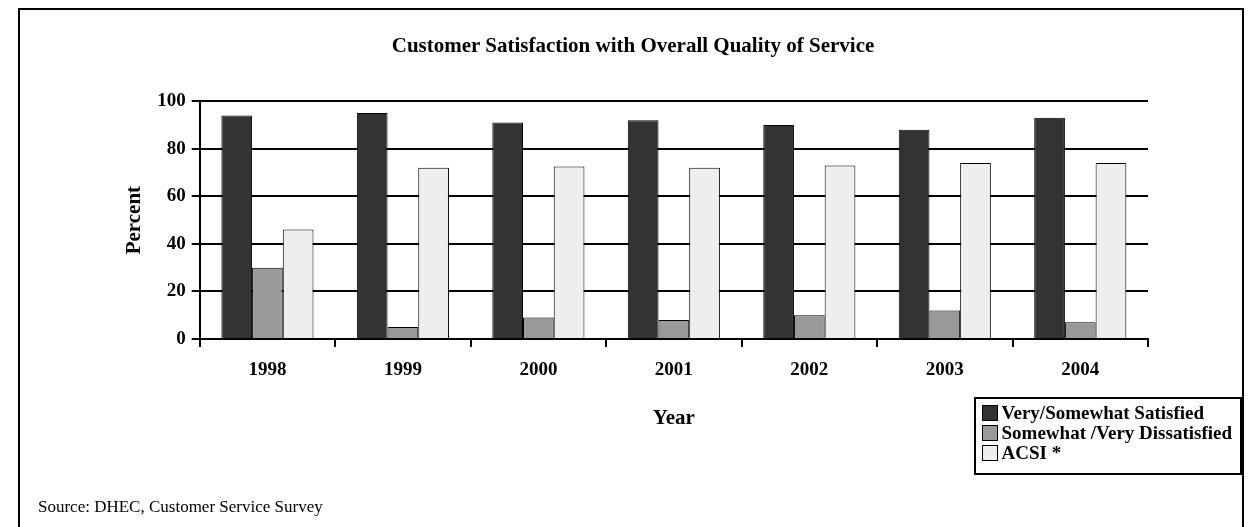  I want to click on y-tick-label: 80, so click(176, 147).